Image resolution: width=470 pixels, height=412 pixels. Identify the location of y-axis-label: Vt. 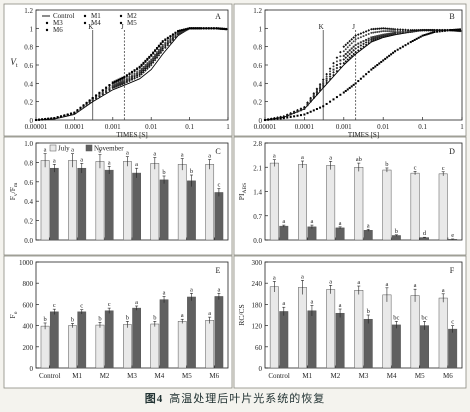
(14, 63).